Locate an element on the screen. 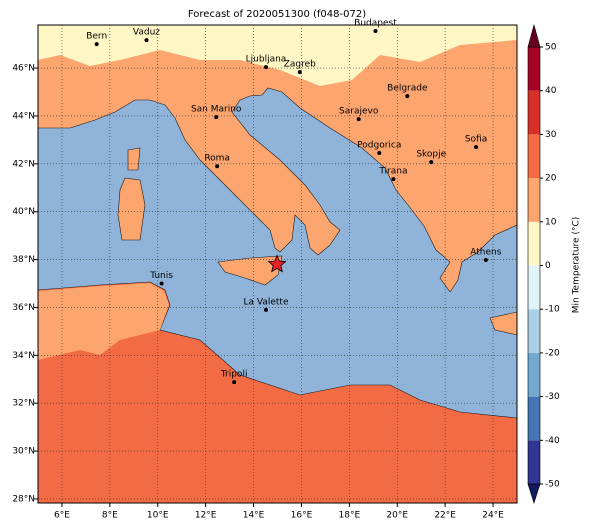  city-label: Belgrade is located at coordinates (407, 89).